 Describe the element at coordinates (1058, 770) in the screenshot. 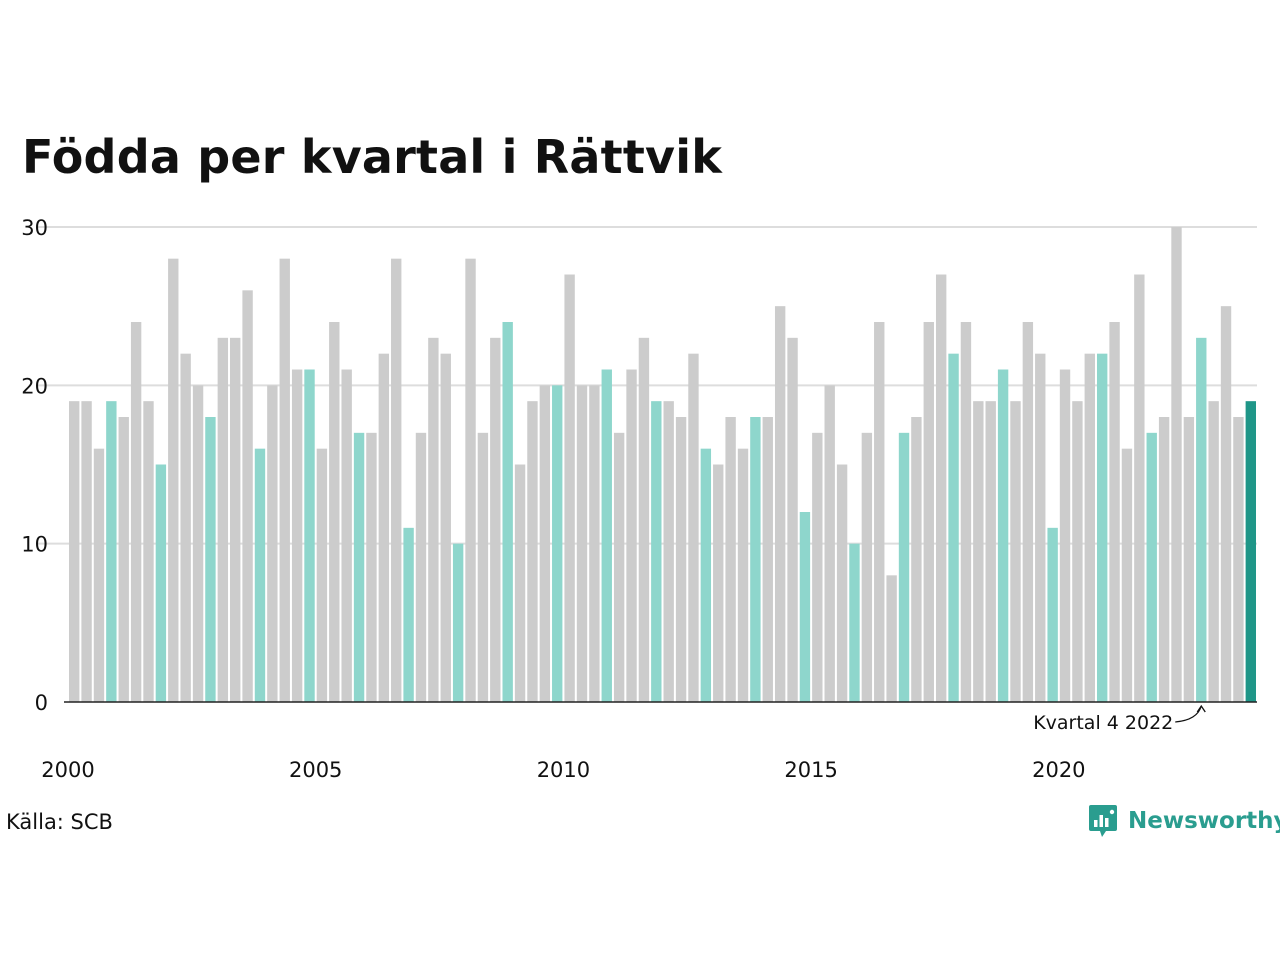

I see `x-tick-label: 2020` at that location.